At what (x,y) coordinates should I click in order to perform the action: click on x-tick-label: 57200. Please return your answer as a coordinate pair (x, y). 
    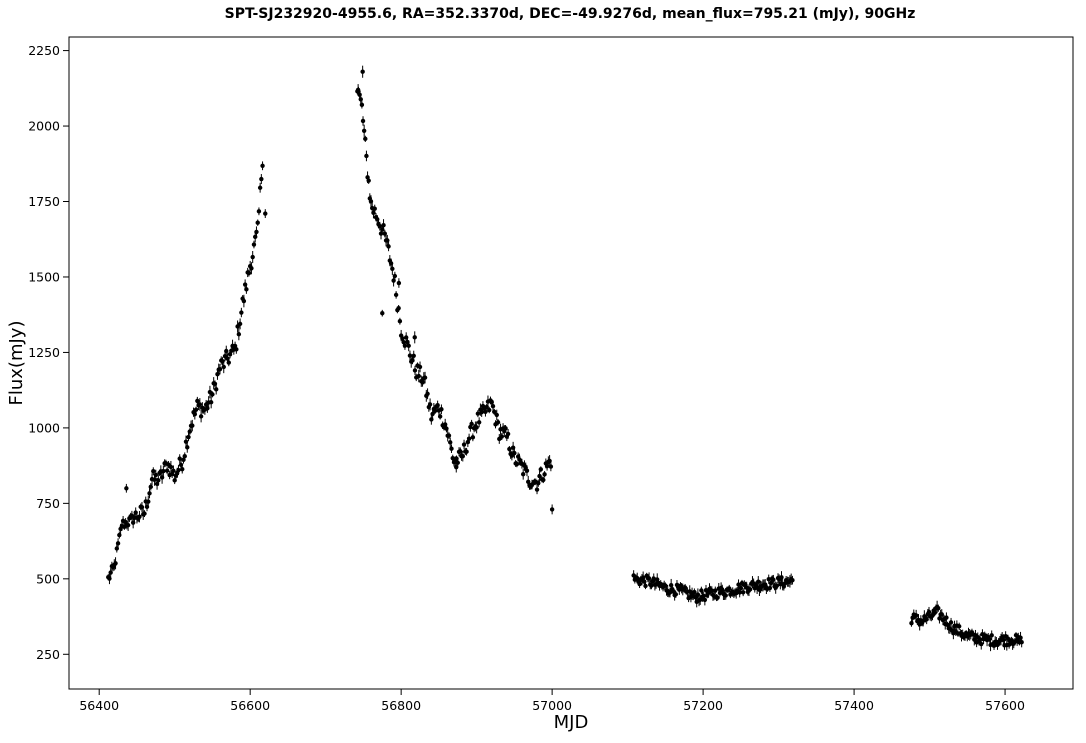
    Looking at the image, I should click on (703, 705).